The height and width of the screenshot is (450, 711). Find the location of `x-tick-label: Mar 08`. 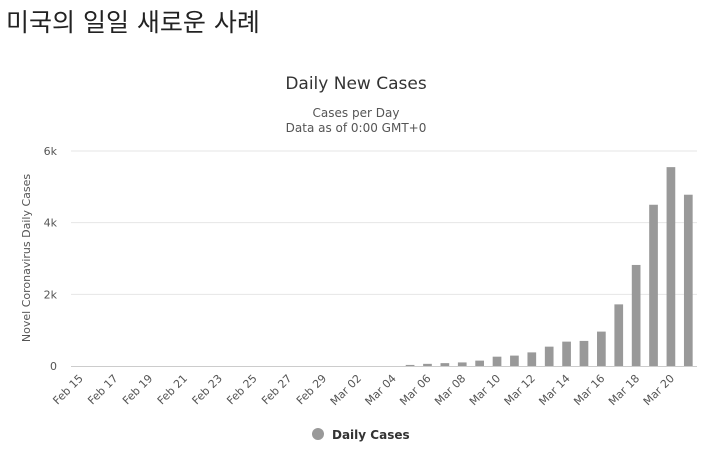

x-tick-label: Mar 08 is located at coordinates (450, 390).